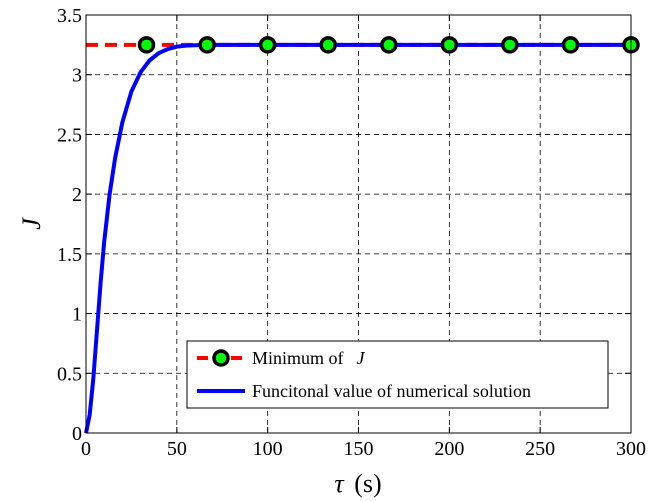  What do you see at coordinates (69, 135) in the screenshot?
I see `y-tick-label: 2.5` at bounding box center [69, 135].